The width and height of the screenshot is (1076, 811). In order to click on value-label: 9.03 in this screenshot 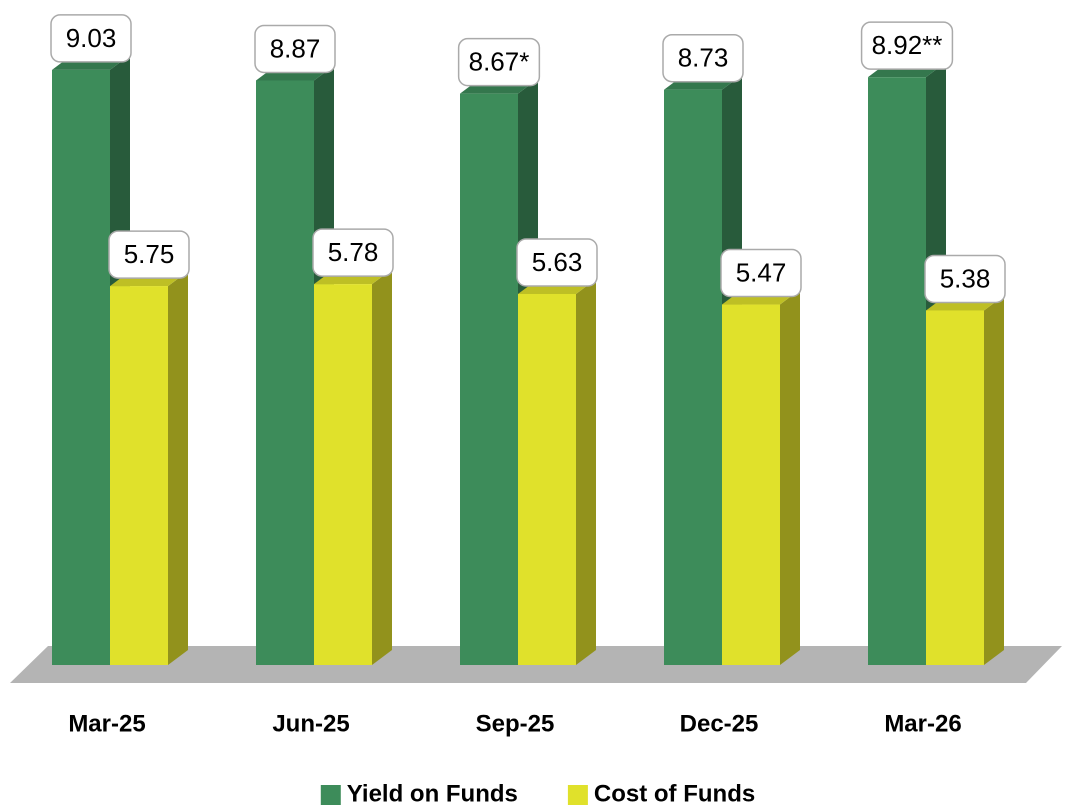, I will do `click(91, 38)`.